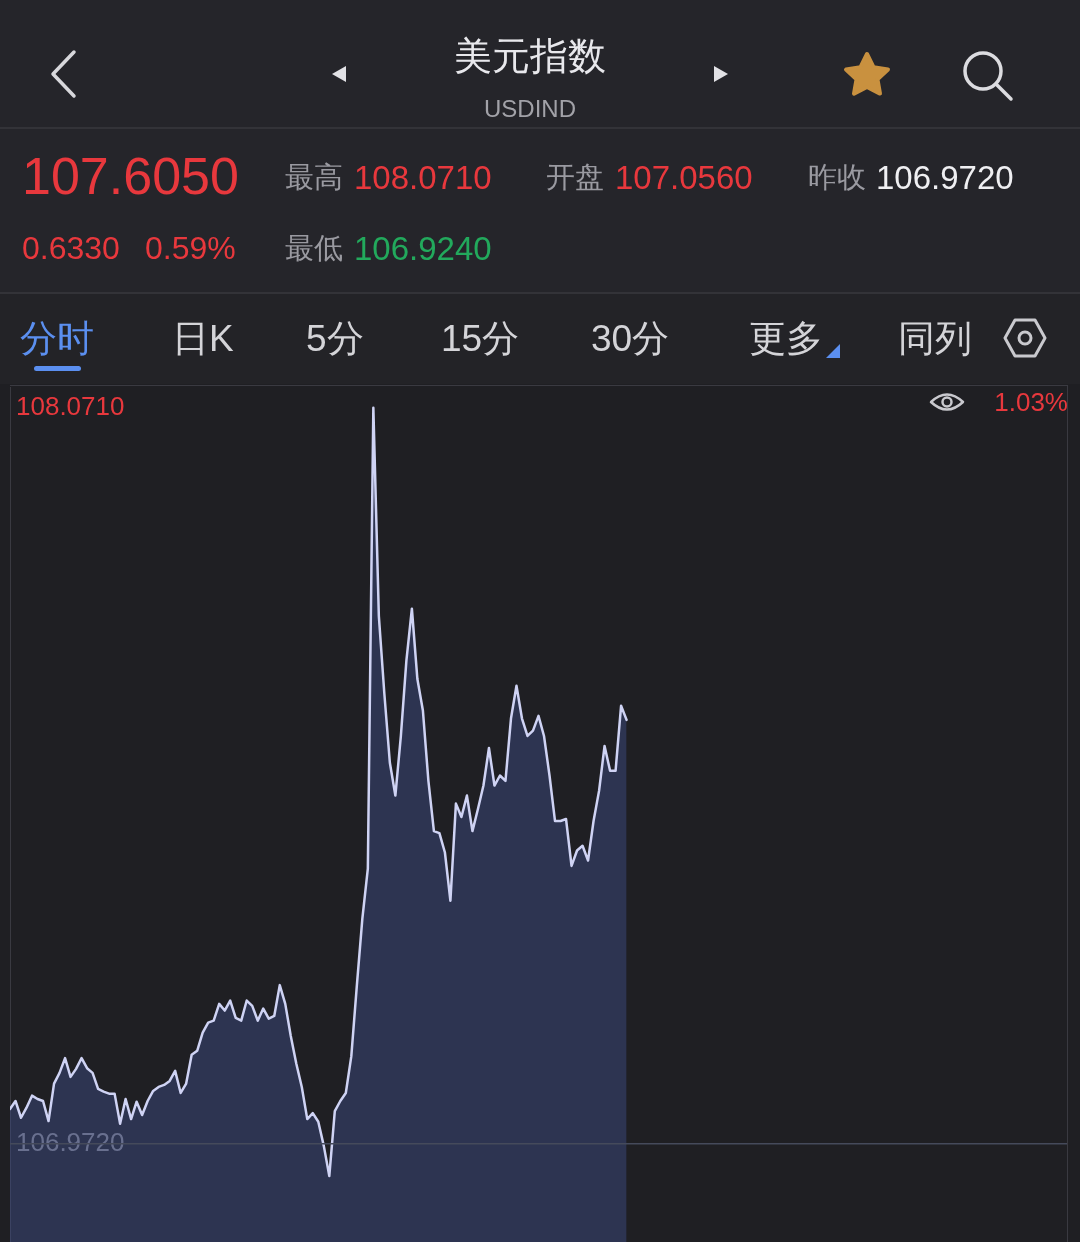 The height and width of the screenshot is (1242, 1080). I want to click on text: 更多, so click(786, 338).